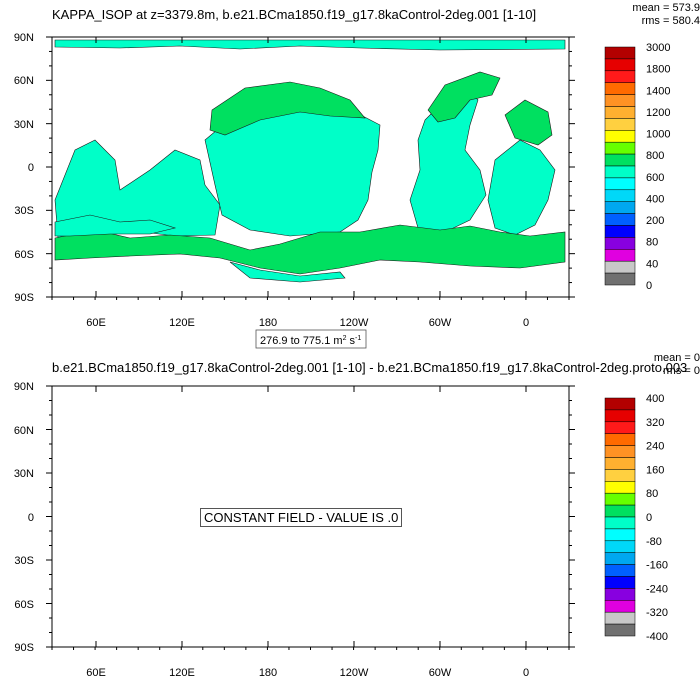  Describe the element at coordinates (287, 272) in the screenshot. I see `antarctic-margin` at that location.